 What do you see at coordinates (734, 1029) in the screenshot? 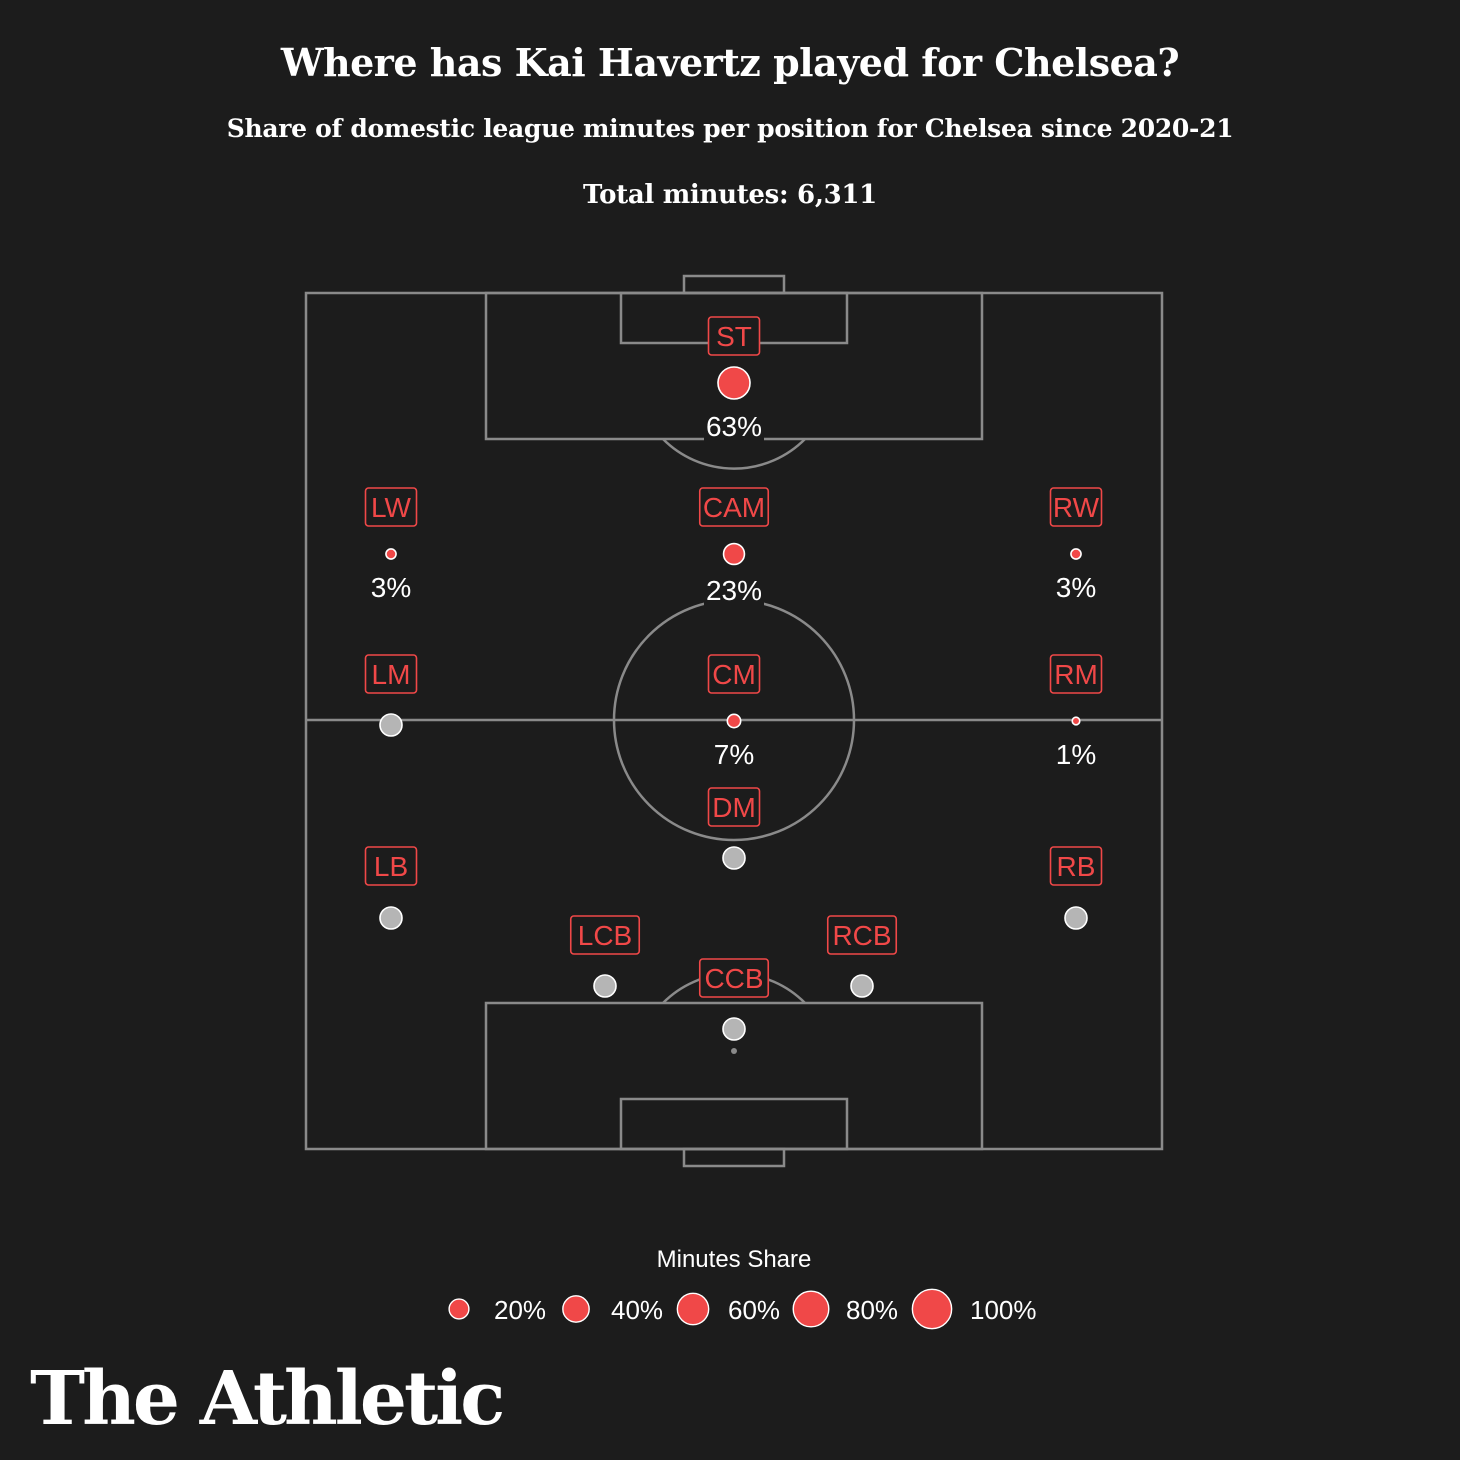
I see `empty-dot-ccb` at bounding box center [734, 1029].